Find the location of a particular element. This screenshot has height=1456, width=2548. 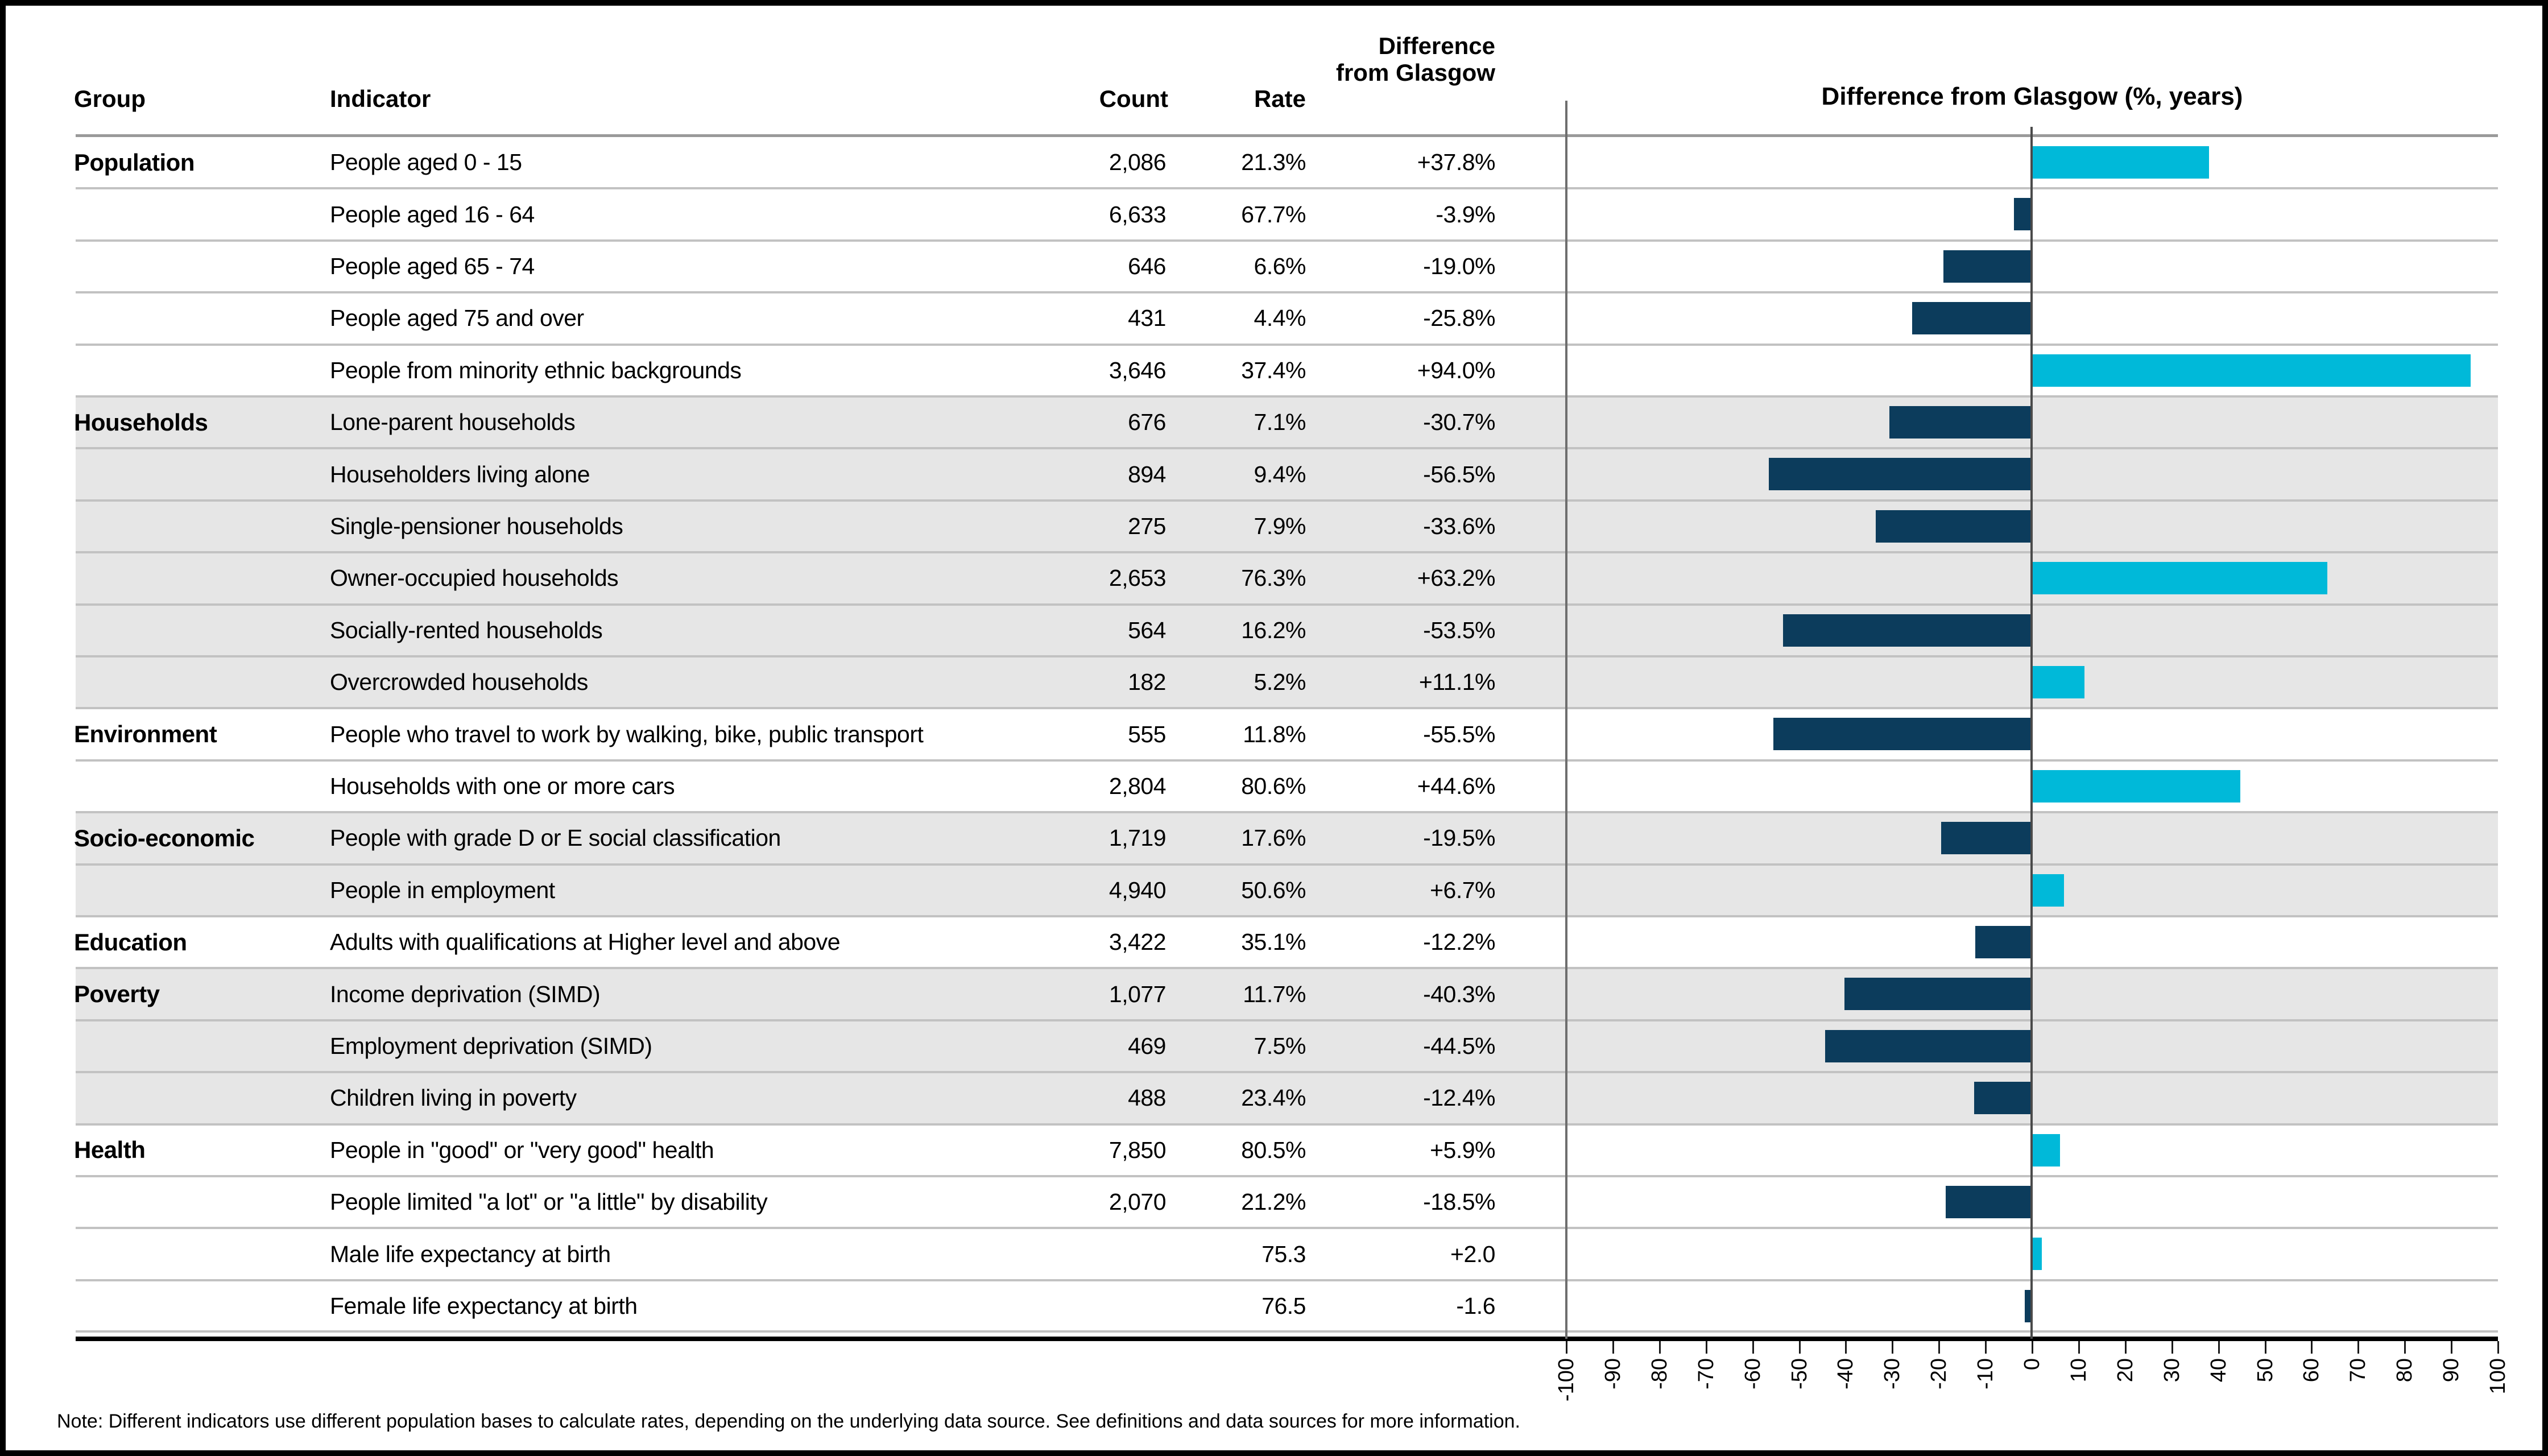

rate-cell: 16.2% is located at coordinates (1273, 630).